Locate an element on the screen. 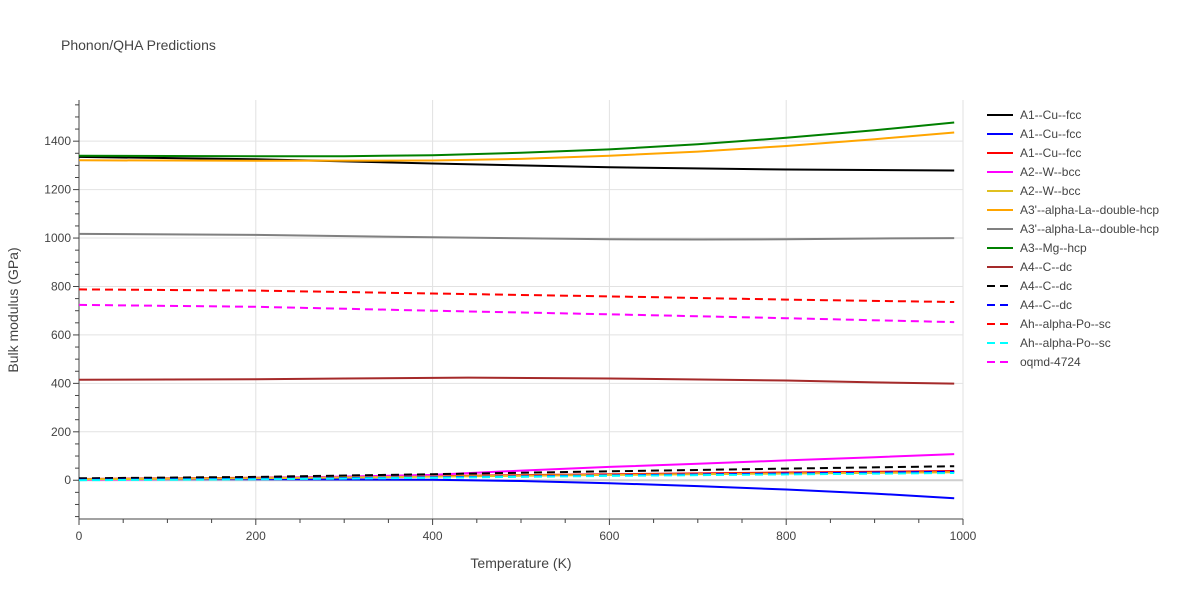 The width and height of the screenshot is (1200, 600). chart-title: Phonon/QHA Predictions is located at coordinates (138, 45).